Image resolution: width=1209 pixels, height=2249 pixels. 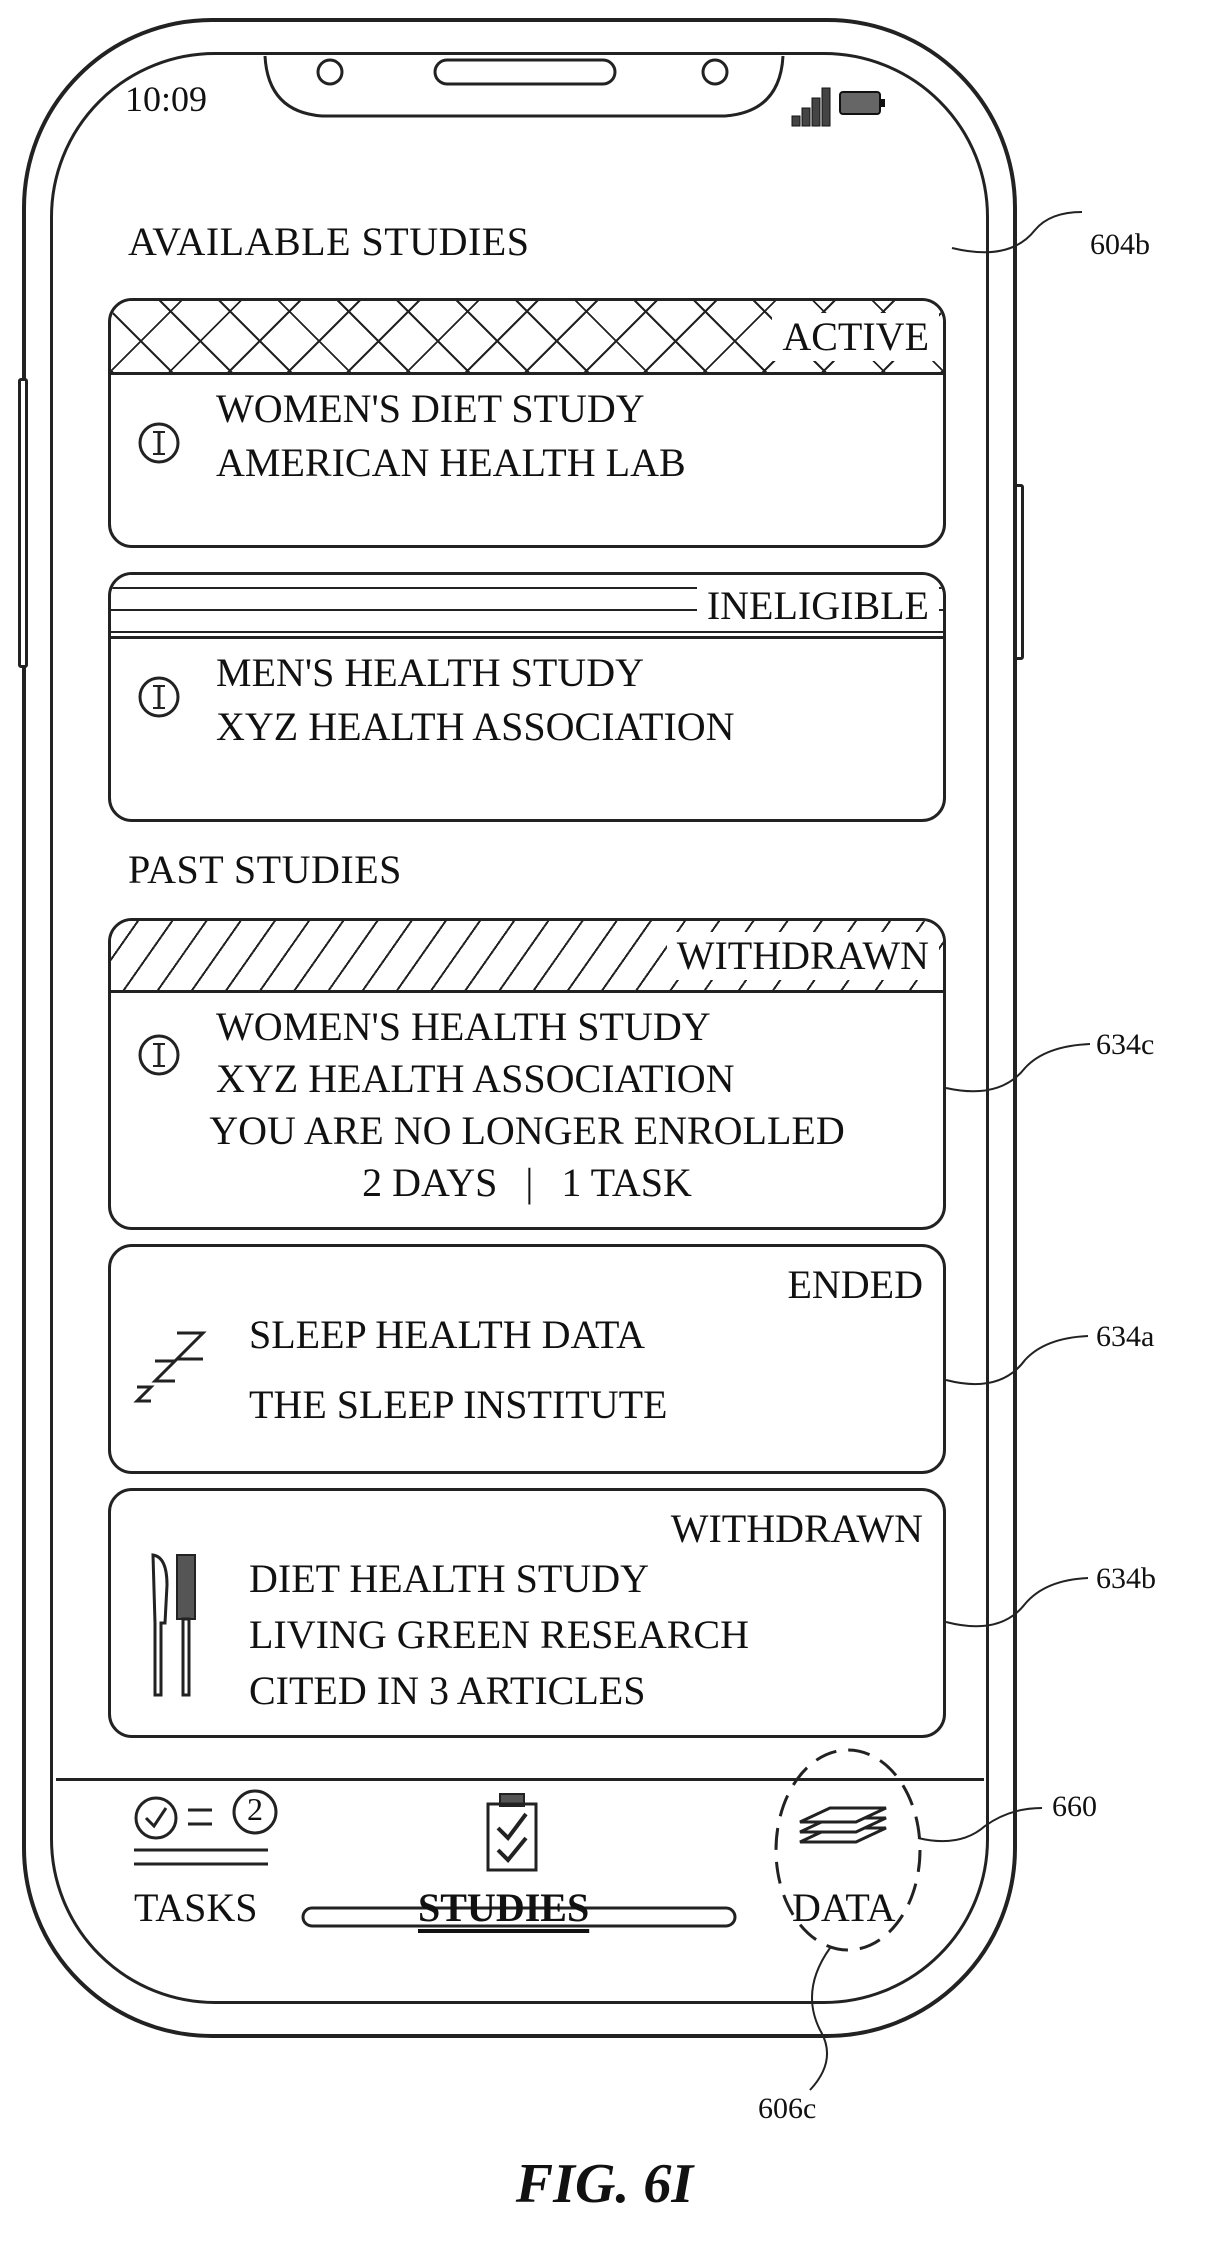 I want to click on reference-label-diet-card: 634b, so click(x=1126, y=1579).